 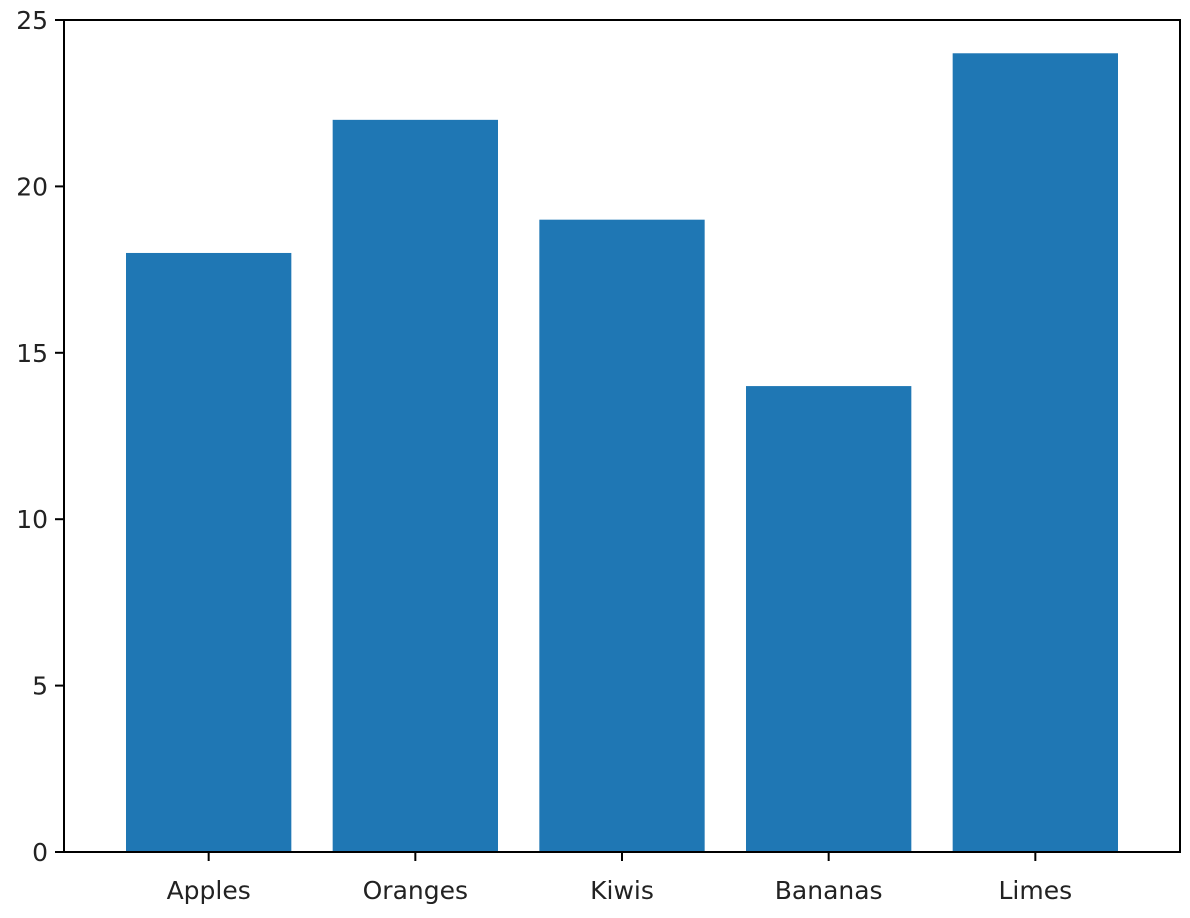 I want to click on bar-kiwis, so click(x=622, y=535).